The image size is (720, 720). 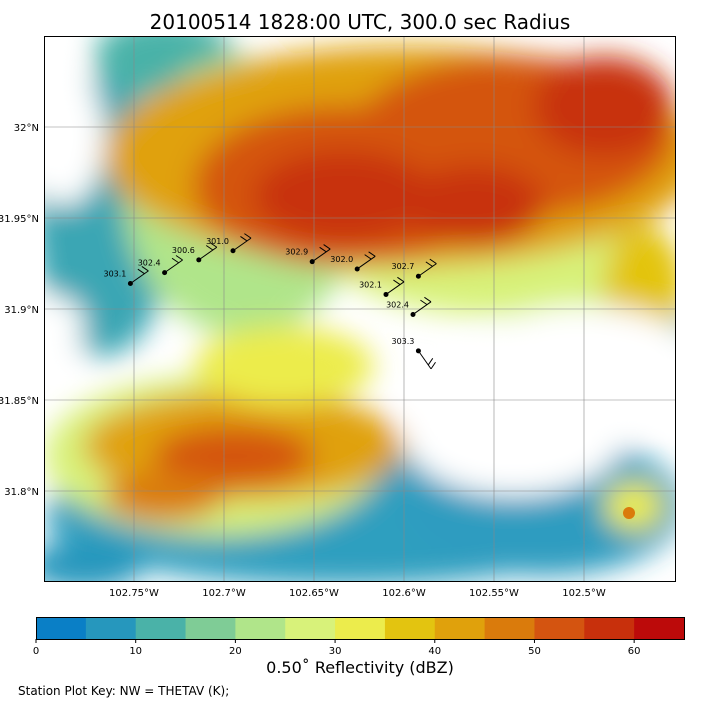 I want to click on station-plot: 302.1, so click(x=382, y=286).